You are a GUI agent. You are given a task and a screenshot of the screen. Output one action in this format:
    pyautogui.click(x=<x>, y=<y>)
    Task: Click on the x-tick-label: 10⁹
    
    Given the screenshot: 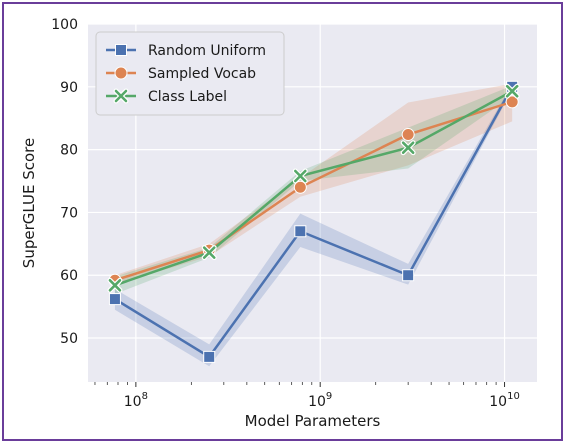 What is the action you would take?
    pyautogui.click(x=320, y=400)
    